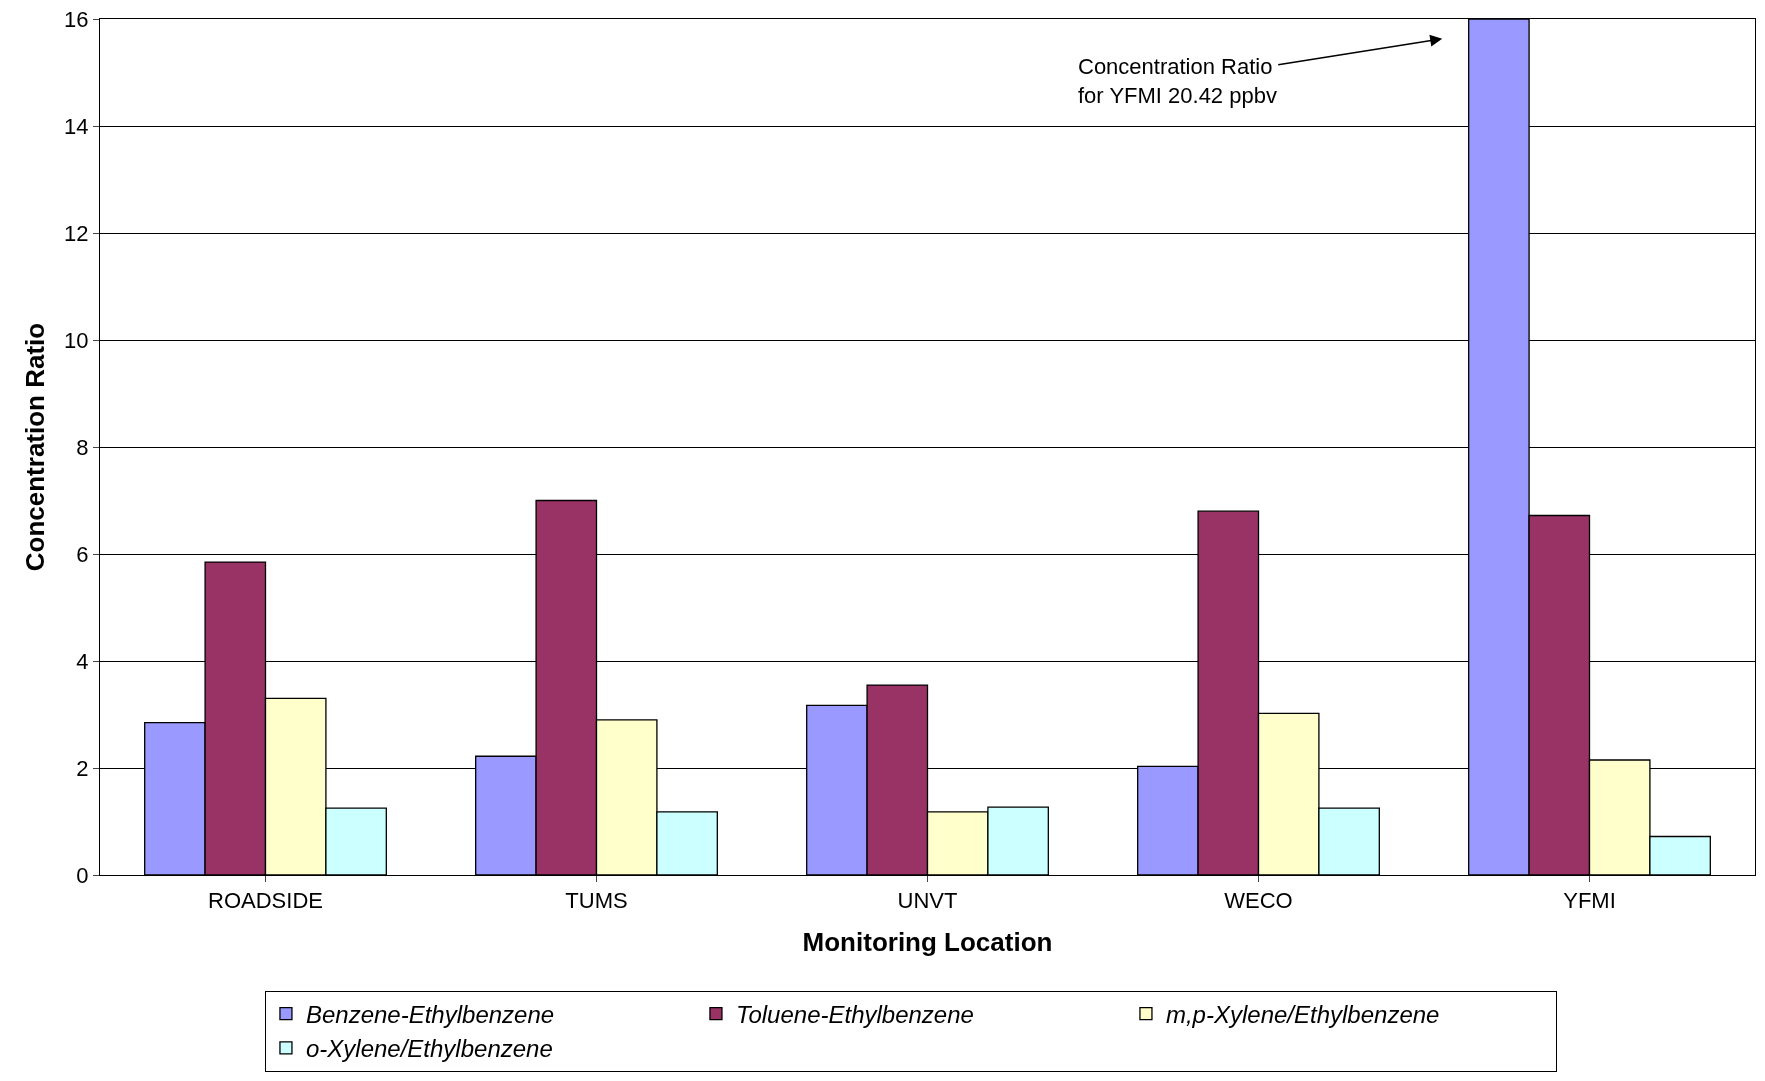  Describe the element at coordinates (82, 661) in the screenshot. I see `y-tick-label: 4` at that location.